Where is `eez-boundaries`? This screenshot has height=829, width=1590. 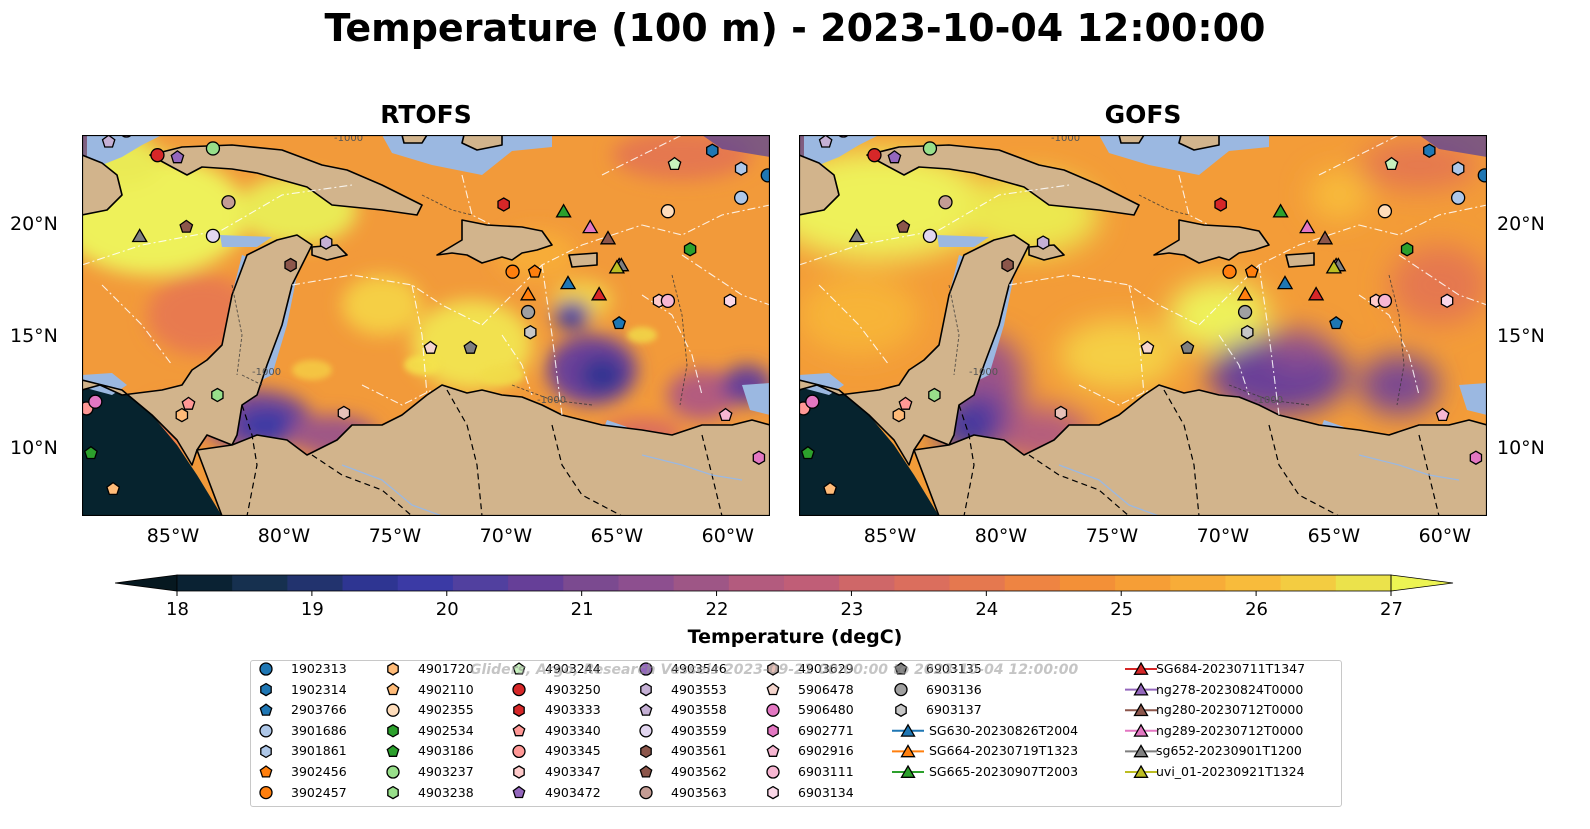 eez-boundaries is located at coordinates (1143, 275).